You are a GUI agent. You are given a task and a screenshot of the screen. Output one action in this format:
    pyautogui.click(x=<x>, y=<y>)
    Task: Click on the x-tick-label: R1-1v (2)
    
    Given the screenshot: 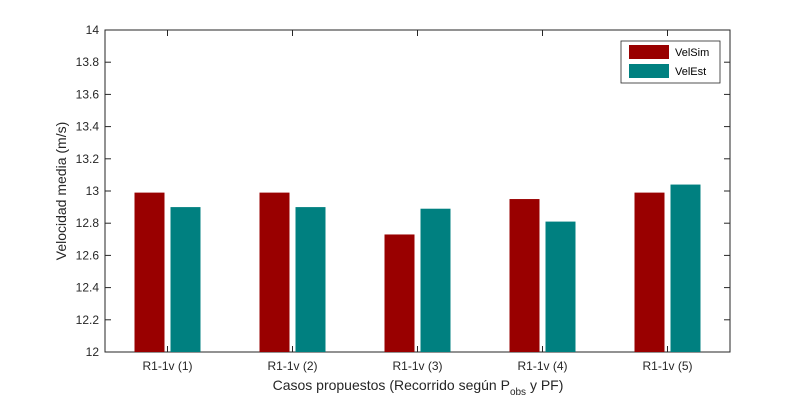 What is the action you would take?
    pyautogui.click(x=292, y=366)
    